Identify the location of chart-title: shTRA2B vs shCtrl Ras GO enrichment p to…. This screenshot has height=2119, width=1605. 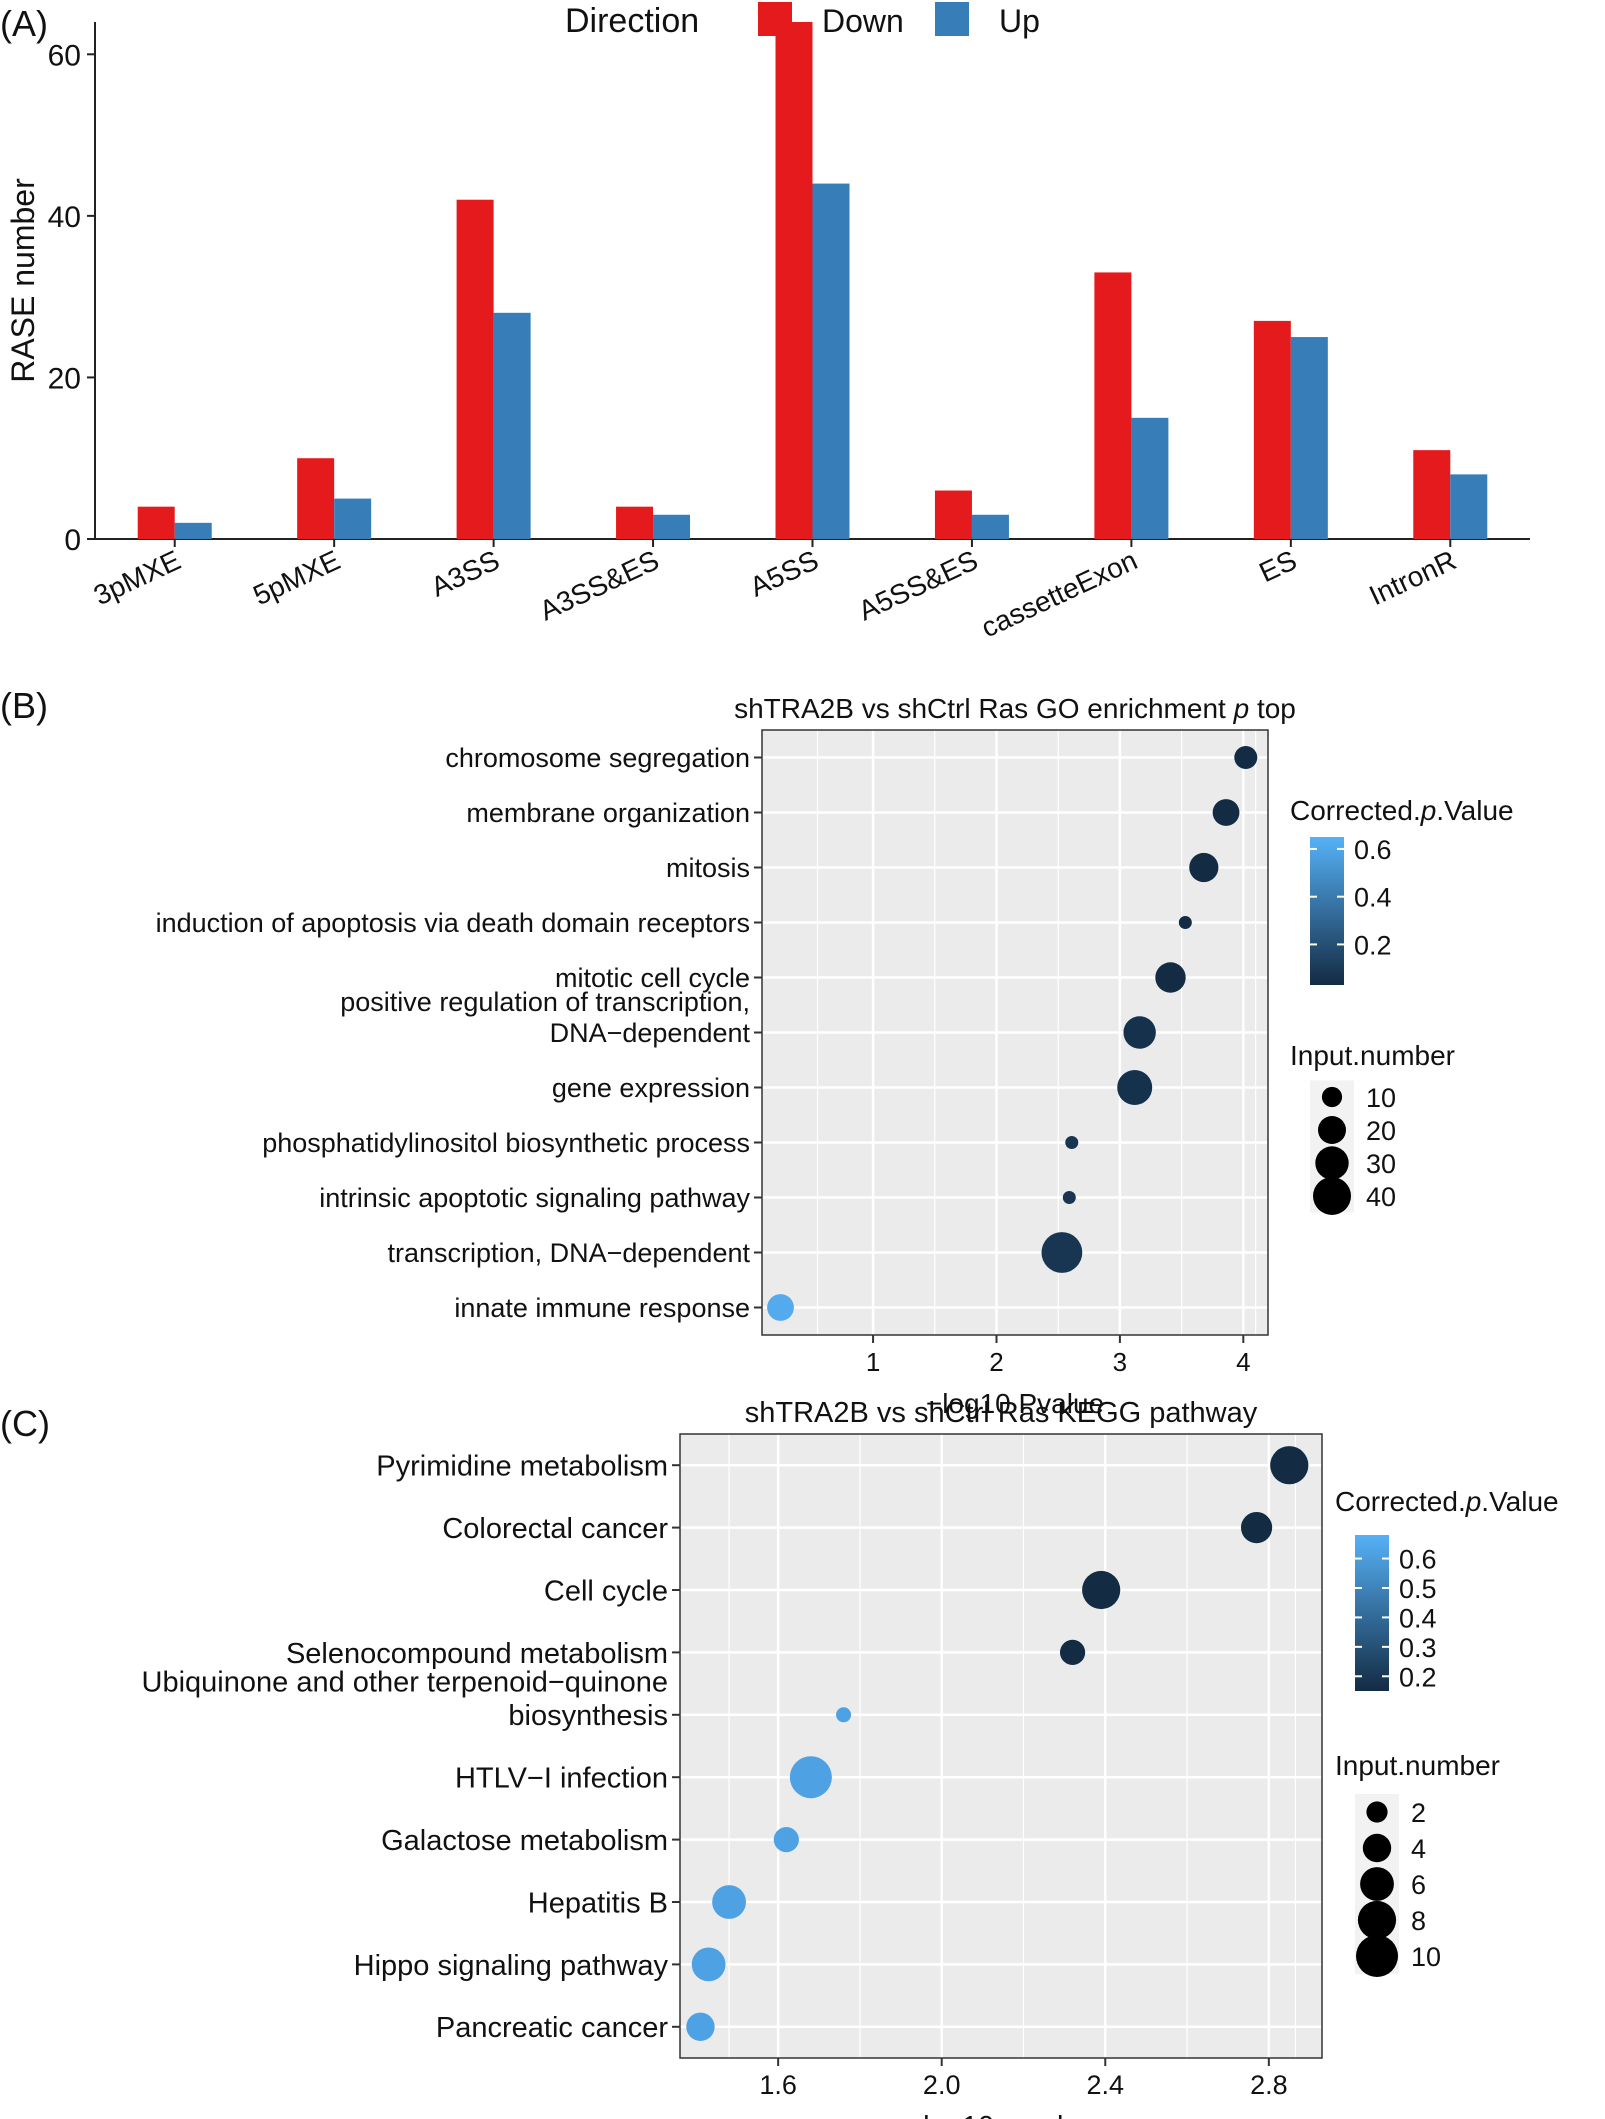
(1015, 708).